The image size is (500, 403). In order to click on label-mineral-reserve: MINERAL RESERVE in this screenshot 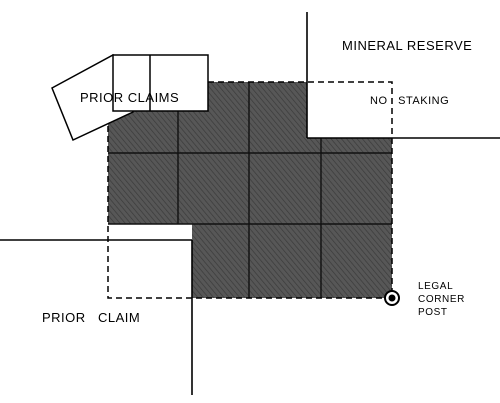, I will do `click(407, 45)`.